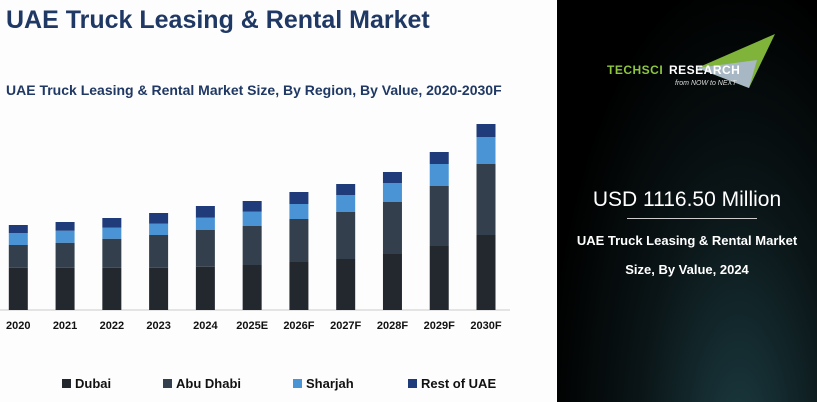 The height and width of the screenshot is (402, 817). What do you see at coordinates (112, 326) in the screenshot?
I see `x-tick-label: 2022` at bounding box center [112, 326].